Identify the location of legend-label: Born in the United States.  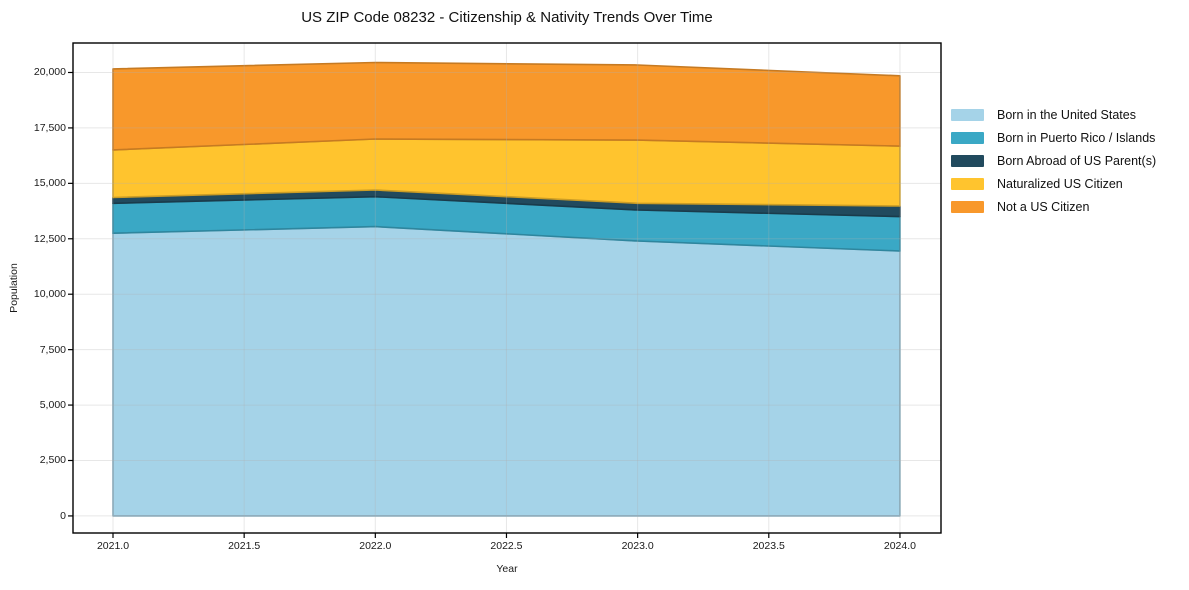
(1066, 114).